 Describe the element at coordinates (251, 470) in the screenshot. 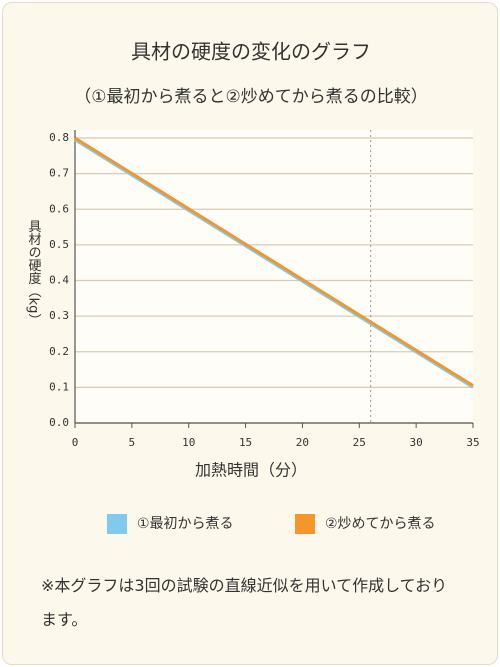

I see `x-axis-label: 加熱時間（分）` at that location.